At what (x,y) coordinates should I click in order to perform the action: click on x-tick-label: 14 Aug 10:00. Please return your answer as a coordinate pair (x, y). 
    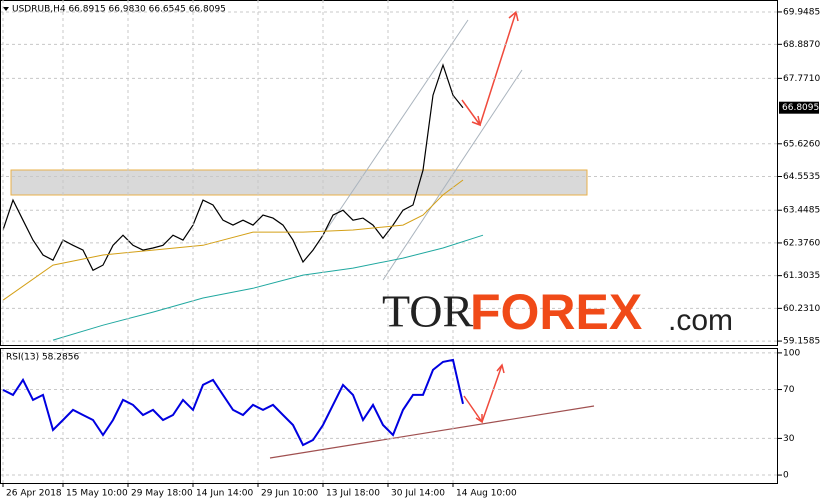
    Looking at the image, I should click on (486, 494).